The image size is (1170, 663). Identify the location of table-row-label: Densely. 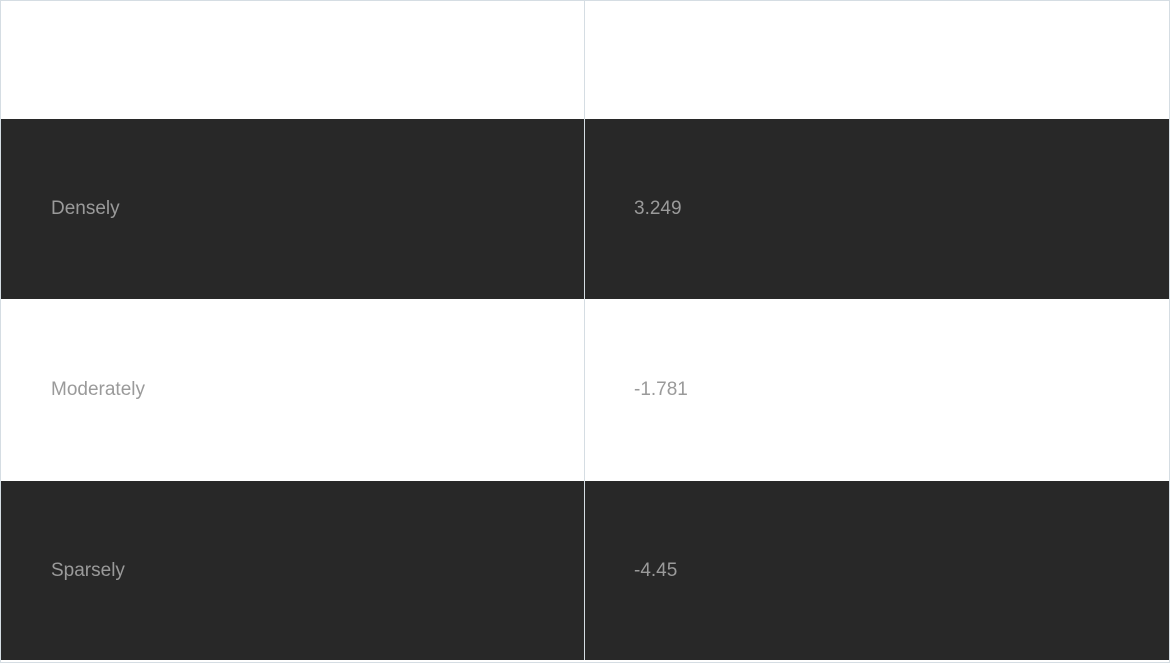
(292, 209).